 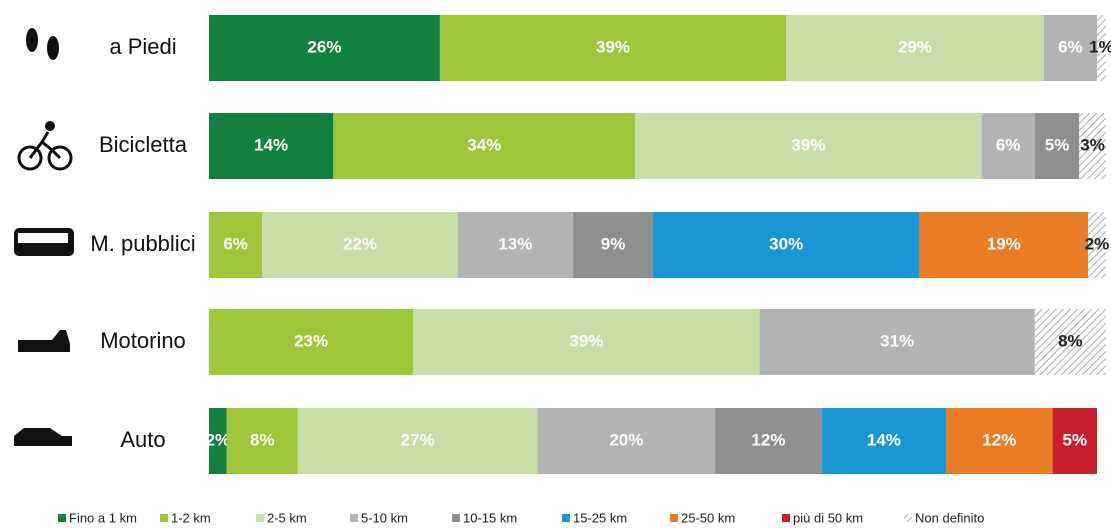 I want to click on legend-label: Non definito, so click(x=949, y=517).